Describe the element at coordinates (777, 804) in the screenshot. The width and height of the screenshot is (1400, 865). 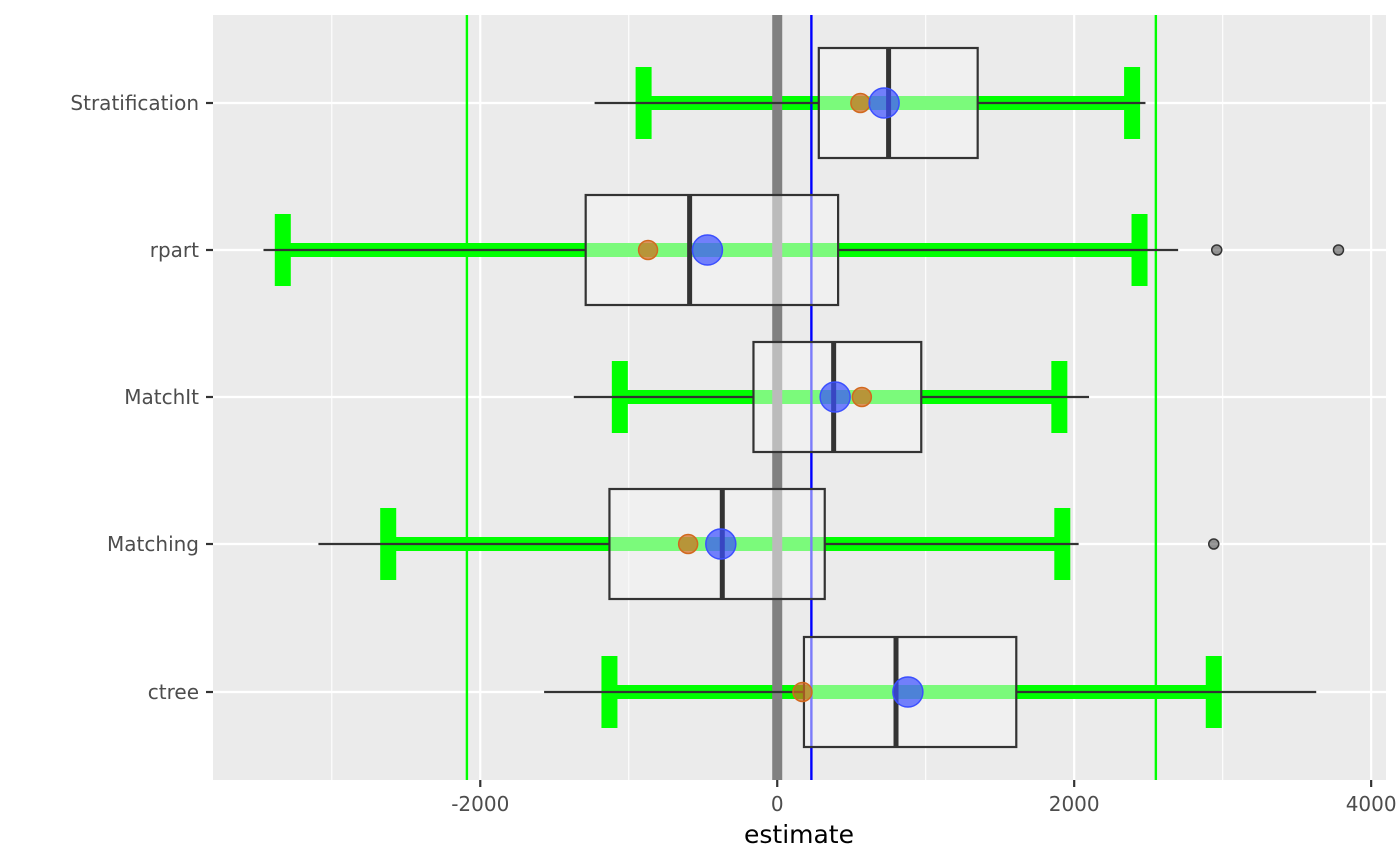
I see `x-tick-label: 0` at that location.